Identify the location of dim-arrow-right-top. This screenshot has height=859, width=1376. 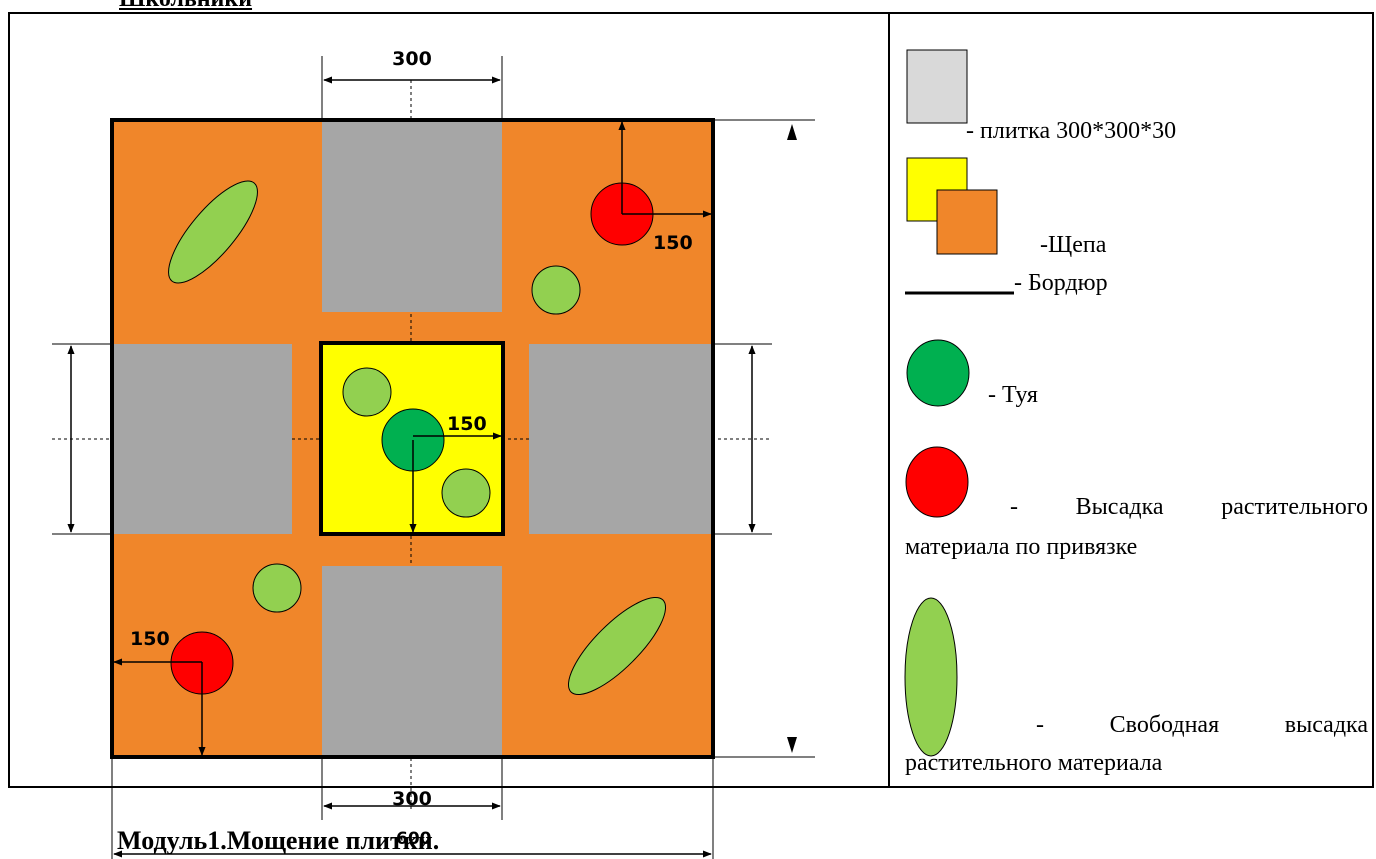
(792, 132).